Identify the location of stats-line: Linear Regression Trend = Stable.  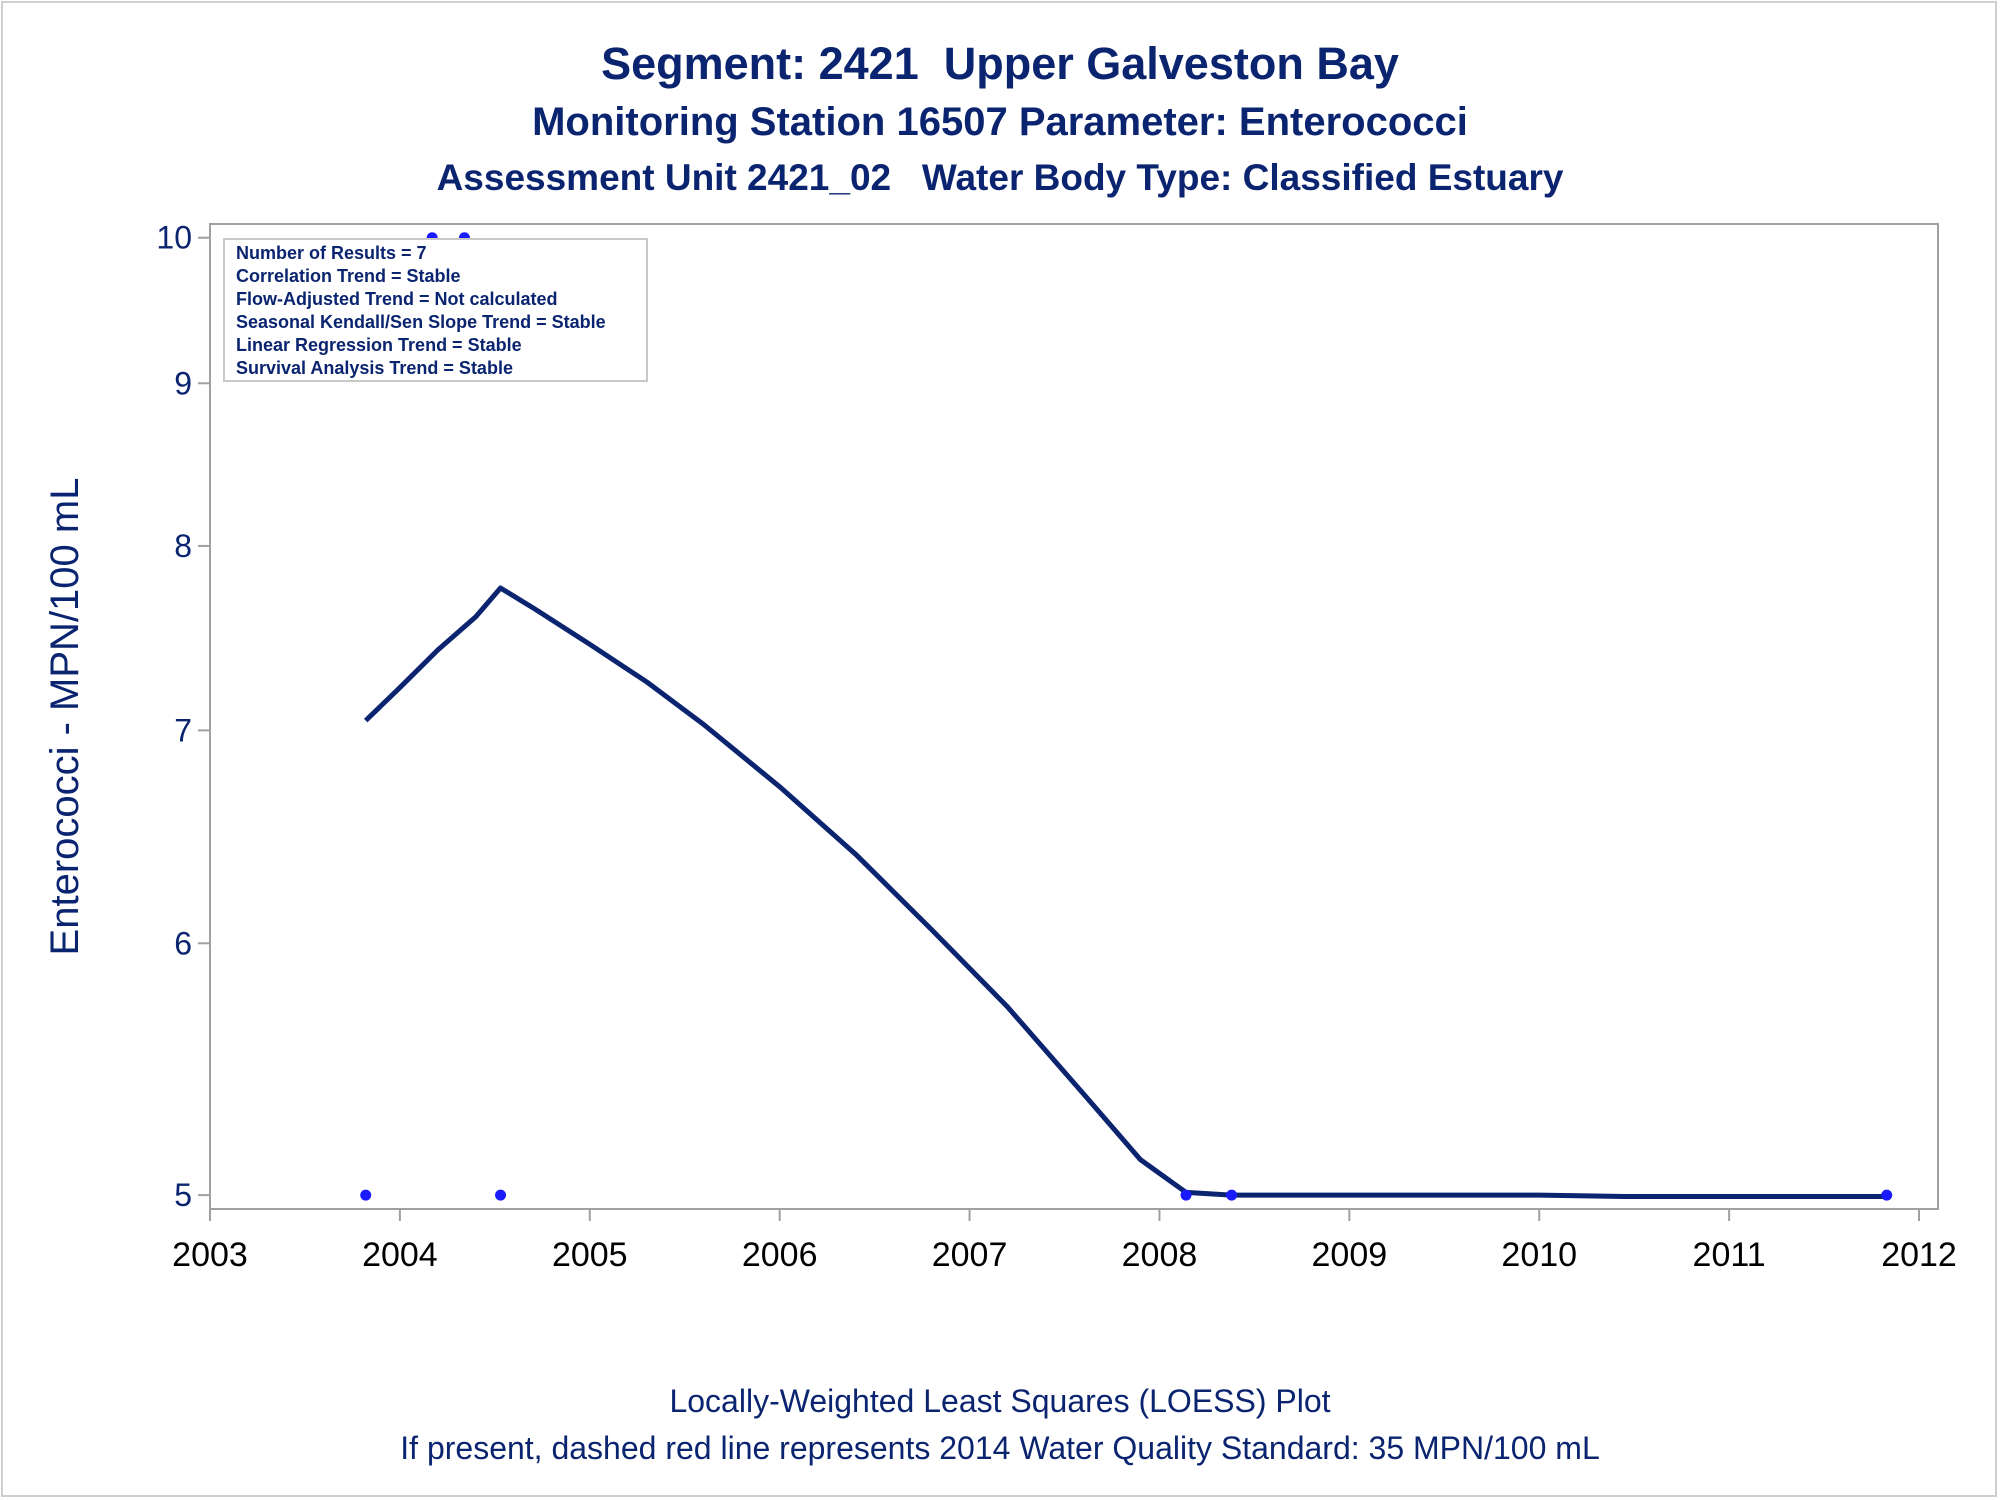
(379, 345).